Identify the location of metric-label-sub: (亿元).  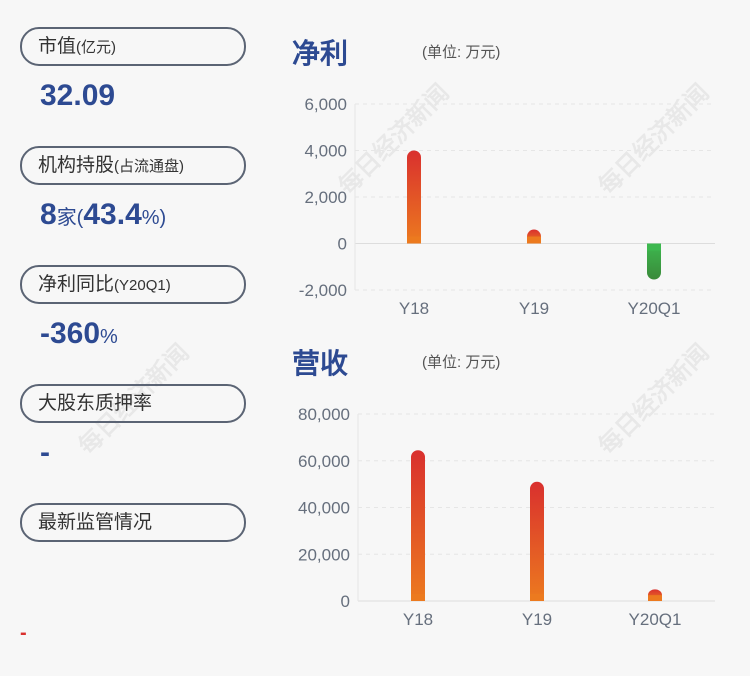
(96, 47).